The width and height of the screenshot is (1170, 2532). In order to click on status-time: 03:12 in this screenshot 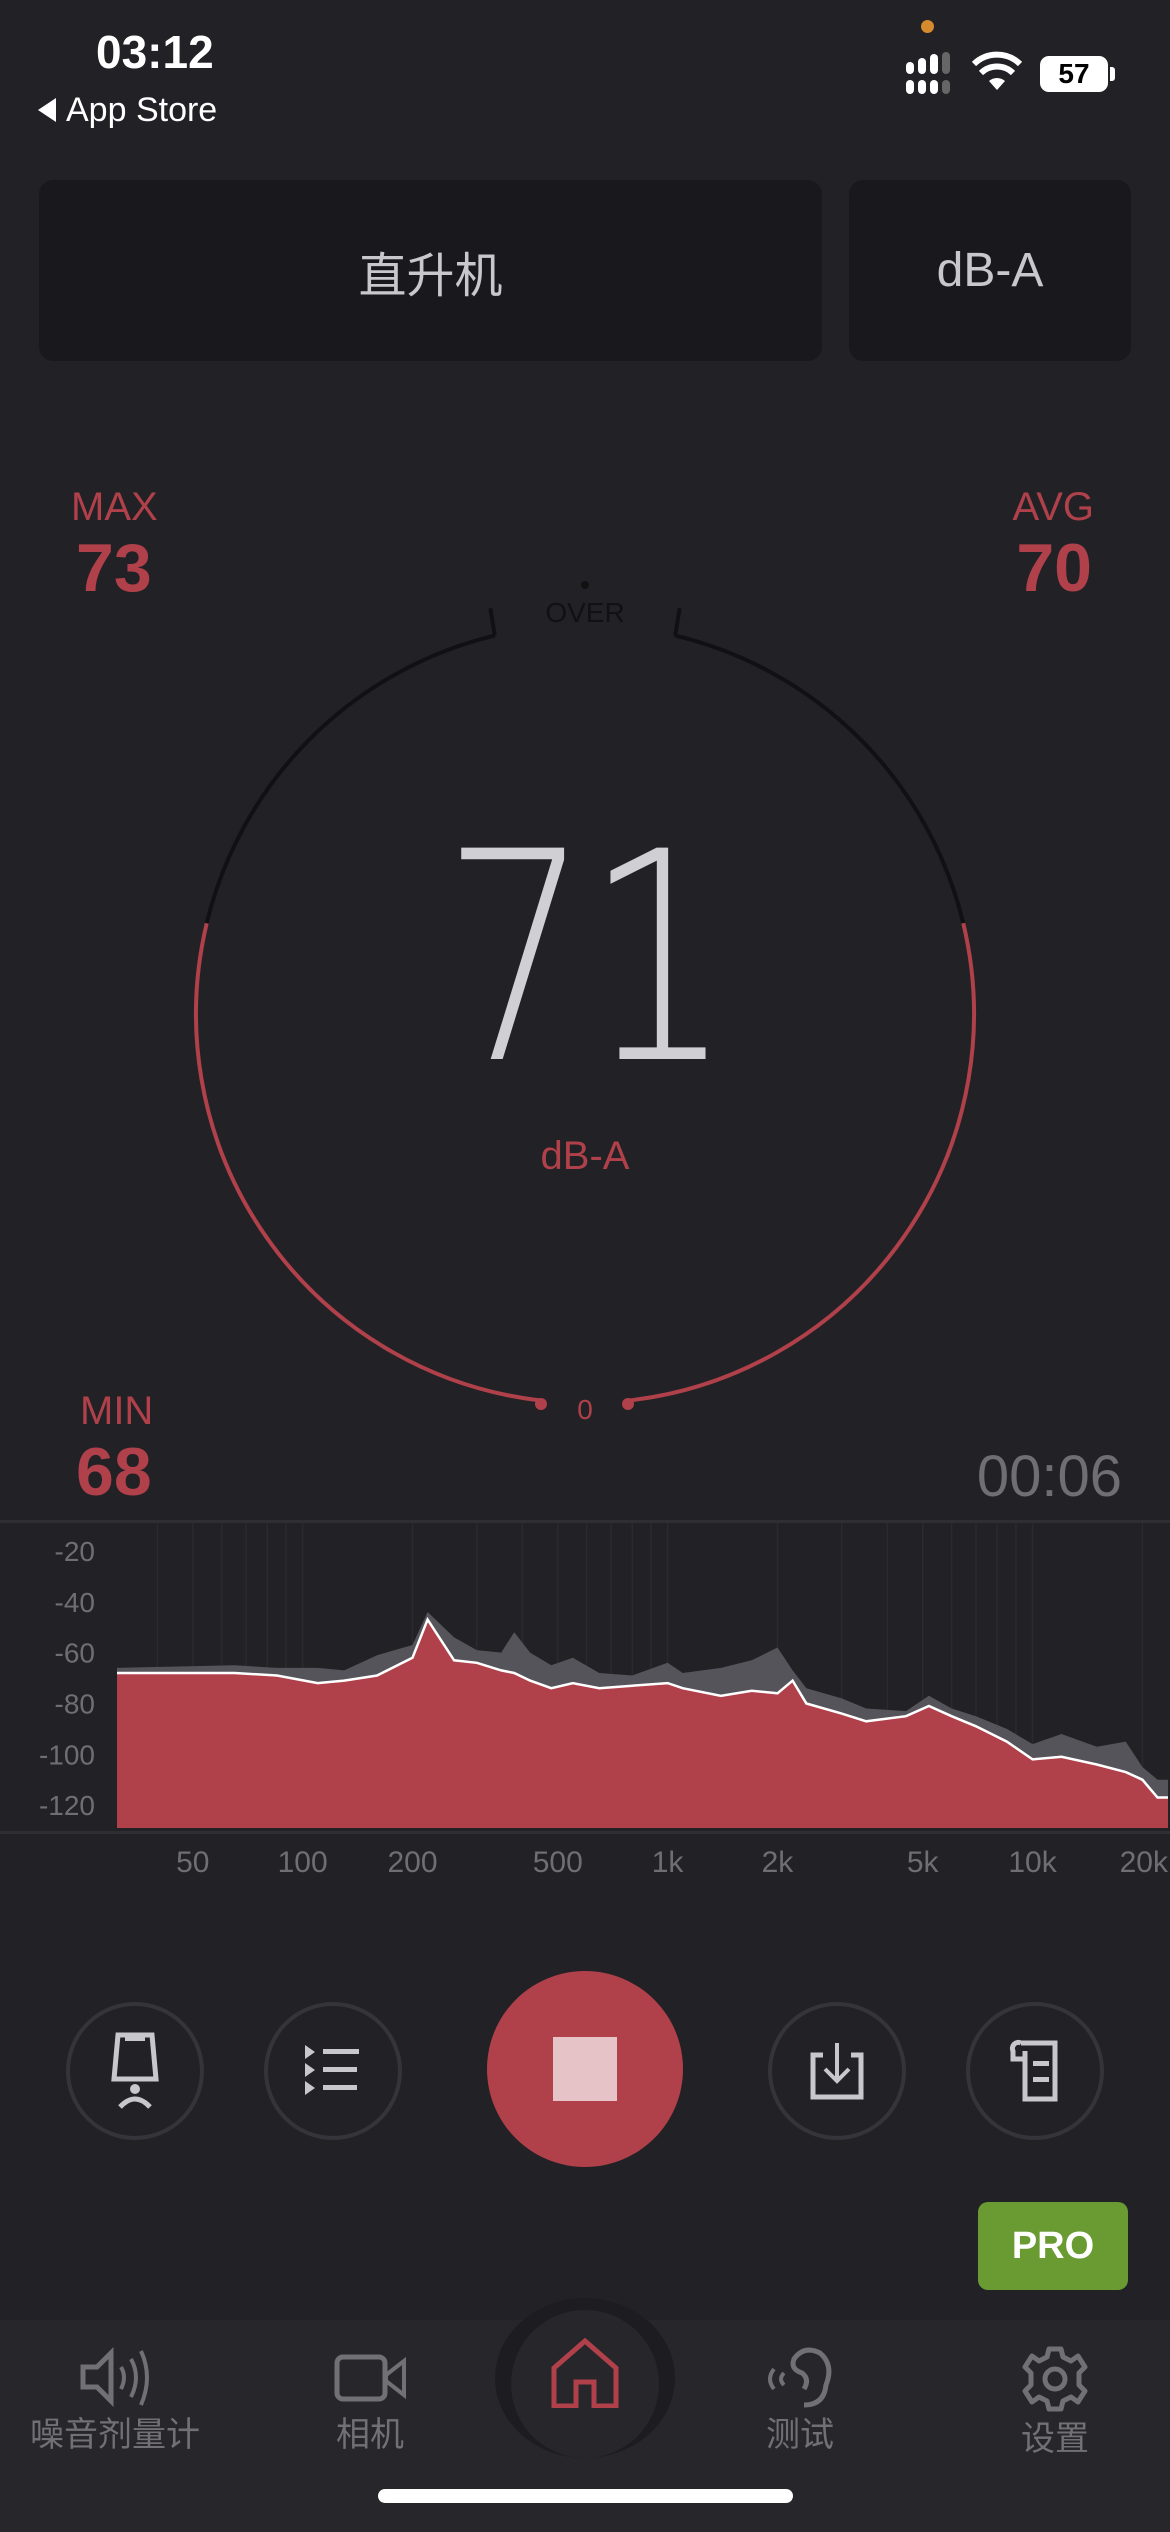, I will do `click(155, 52)`.